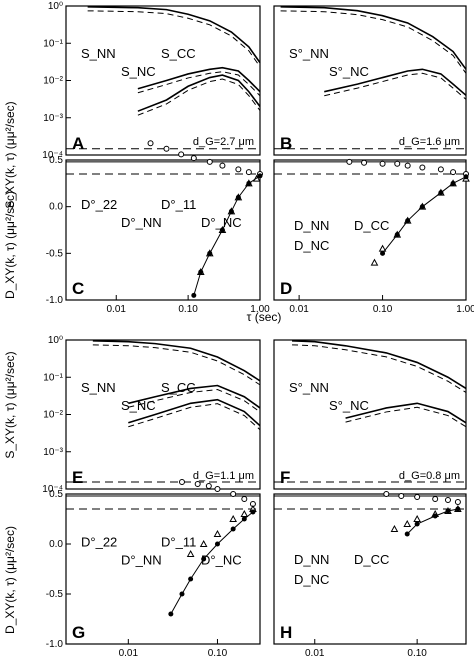 This screenshot has width=474, height=665. I want to click on y-tick-label: -0.5, so click(55, 594).